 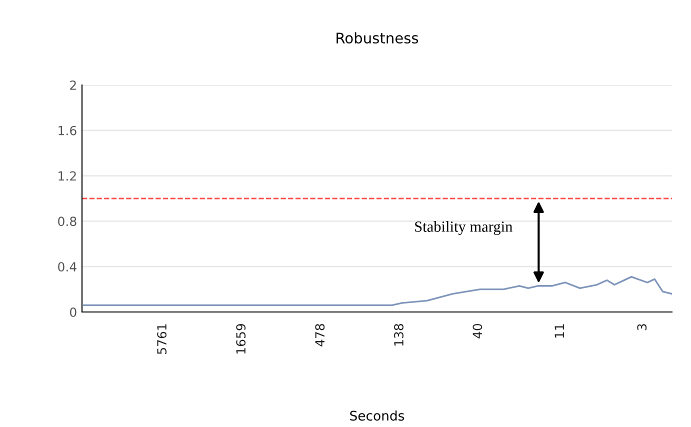 I want to click on x-tick-label: 478, so click(x=320, y=335).